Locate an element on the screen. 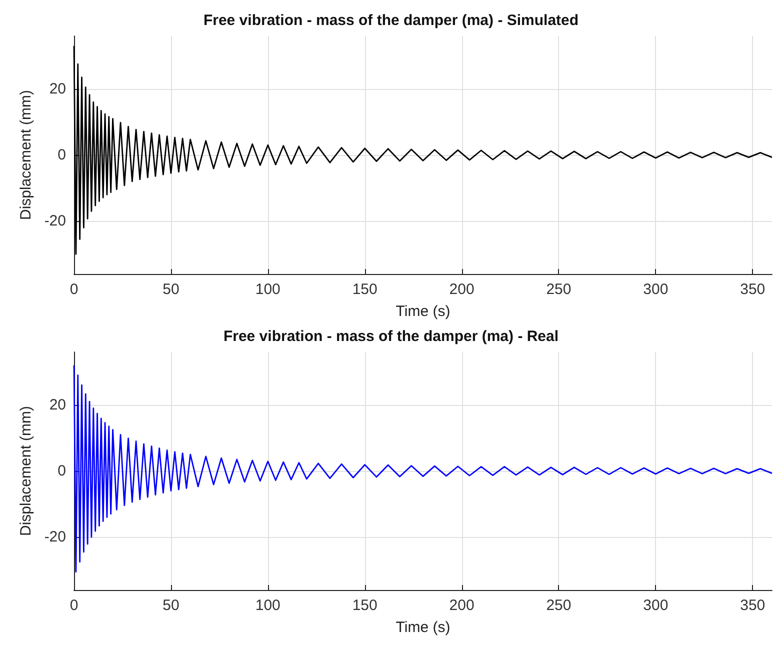 The image size is (774, 648). chart-title: Free vibration - mass of the damper (ma) - Real is located at coordinates (391, 336).